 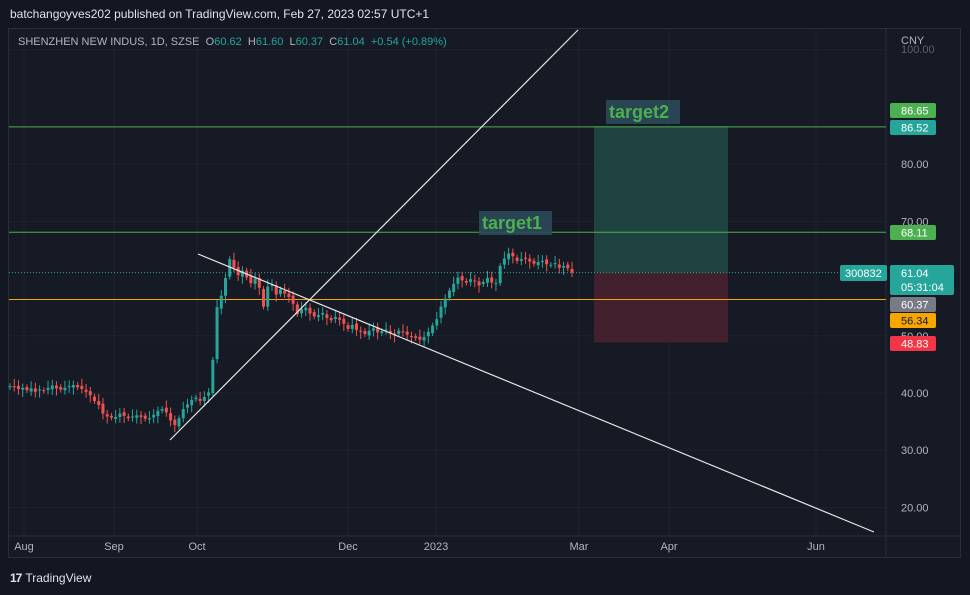 What do you see at coordinates (915, 129) in the screenshot?
I see `price-badge-label: 86.52` at bounding box center [915, 129].